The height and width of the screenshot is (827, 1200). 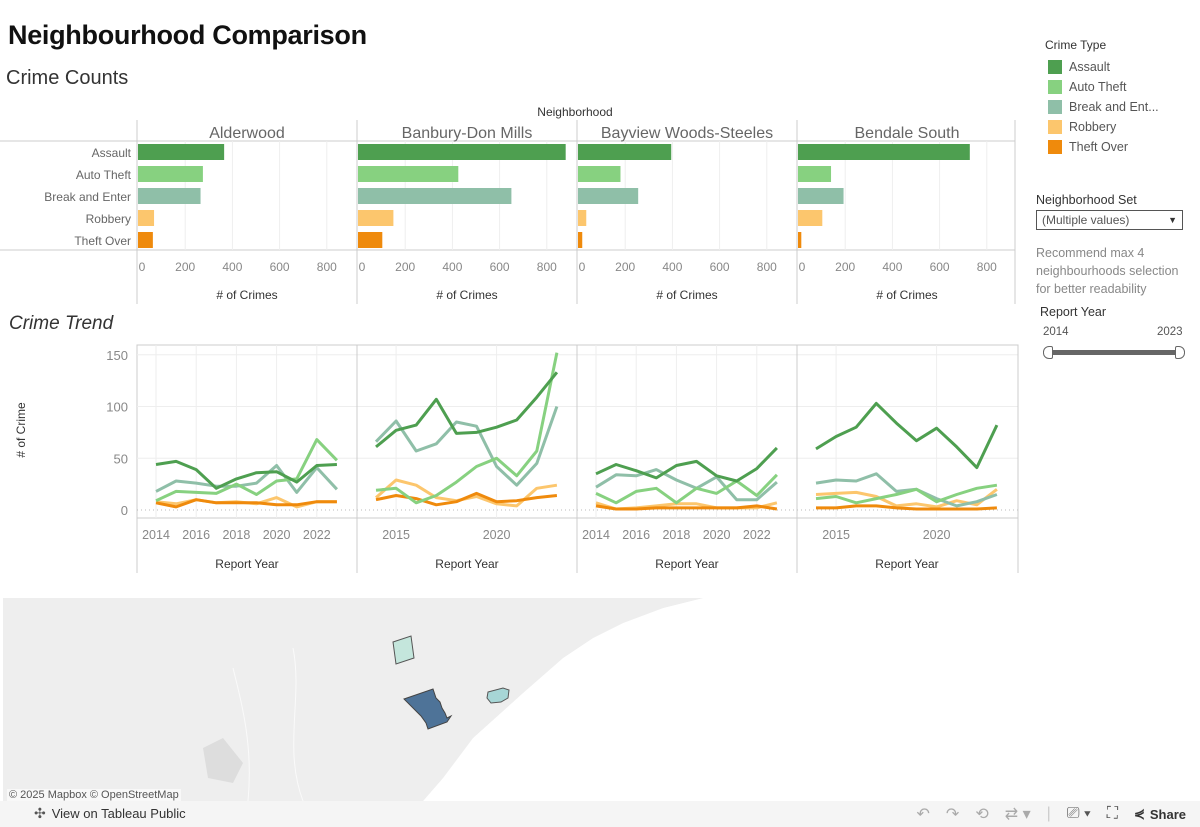 What do you see at coordinates (87, 197) in the screenshot?
I see `category-label: Break and Enter` at bounding box center [87, 197].